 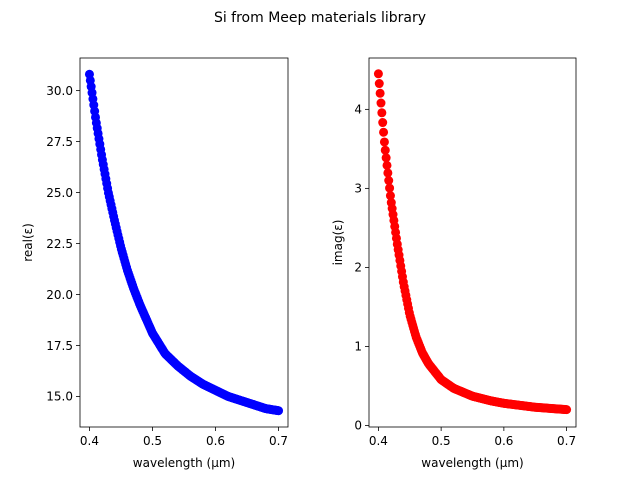 I want to click on y-tick-label: 1, so click(x=358, y=347).